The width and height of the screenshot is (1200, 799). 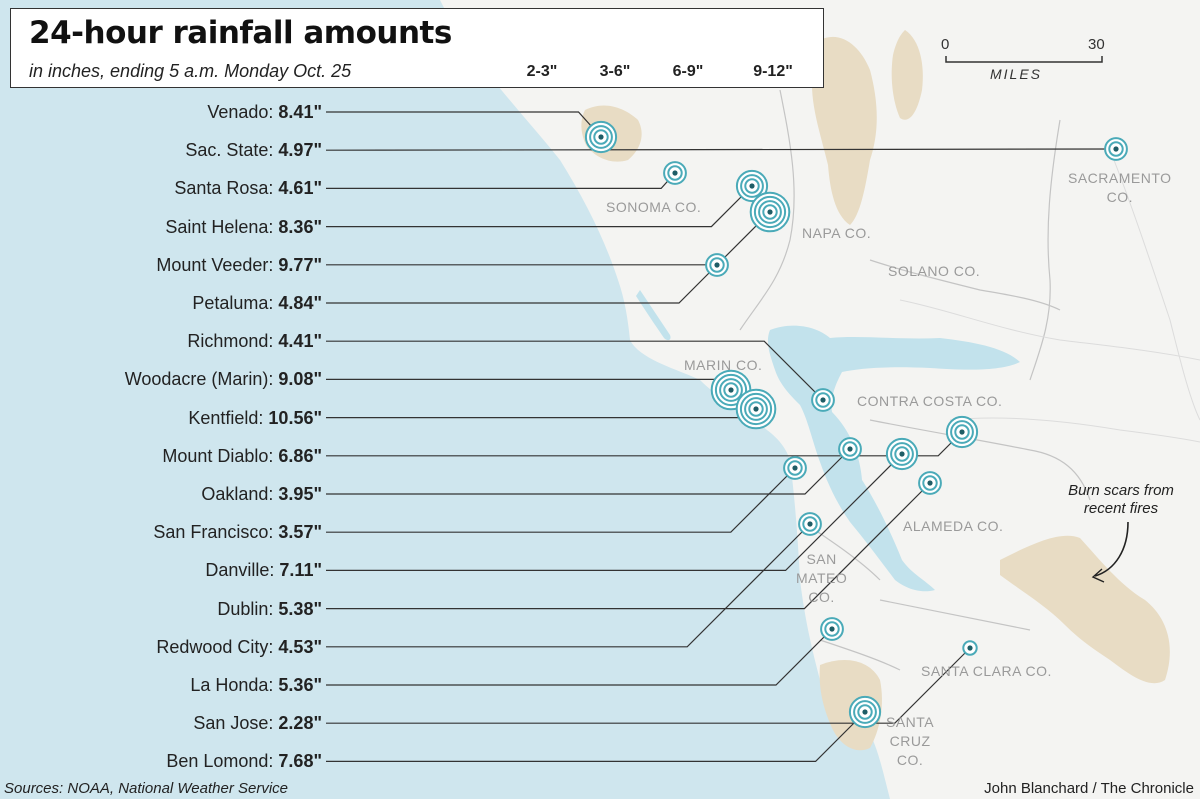 I want to click on legend-label-6-9: 6-9", so click(x=688, y=71).